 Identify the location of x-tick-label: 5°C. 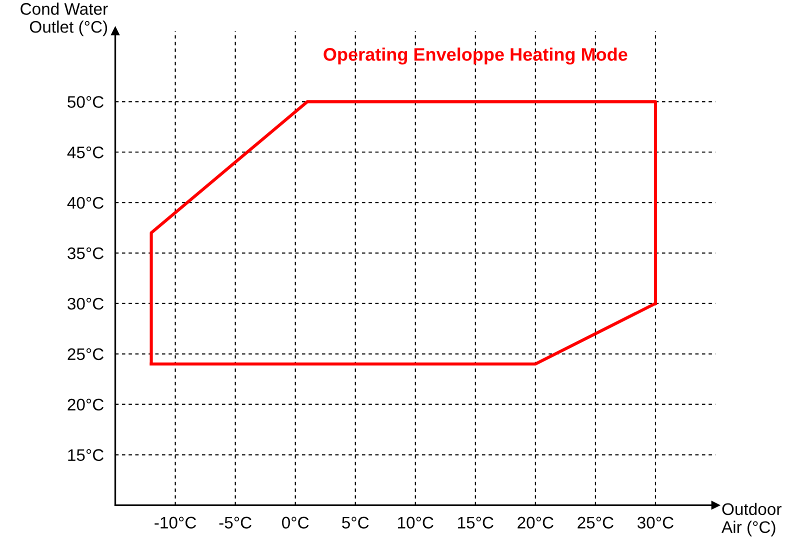
(355, 522).